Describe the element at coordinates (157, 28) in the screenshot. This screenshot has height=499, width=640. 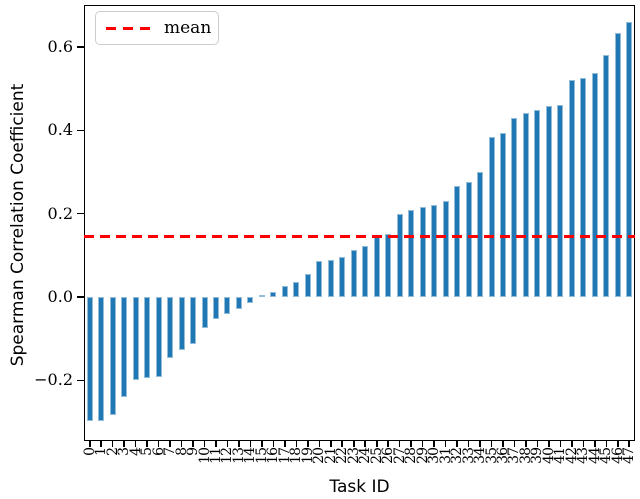
I see `legend: mean` at that location.